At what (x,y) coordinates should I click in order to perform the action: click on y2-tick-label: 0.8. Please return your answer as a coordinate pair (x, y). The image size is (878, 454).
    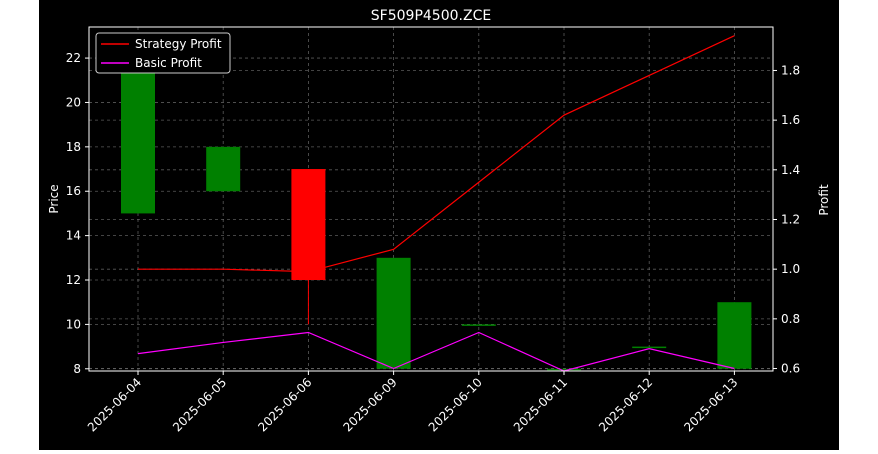
    Looking at the image, I should click on (790, 319).